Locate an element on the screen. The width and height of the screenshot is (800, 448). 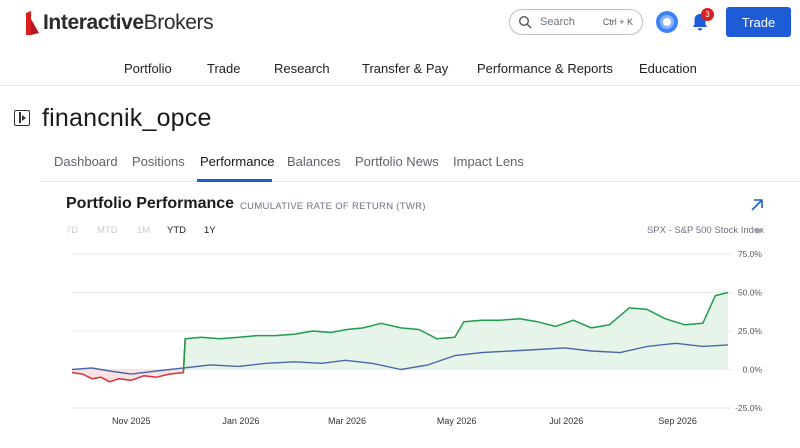
tab-balances: Balances is located at coordinates (314, 161).